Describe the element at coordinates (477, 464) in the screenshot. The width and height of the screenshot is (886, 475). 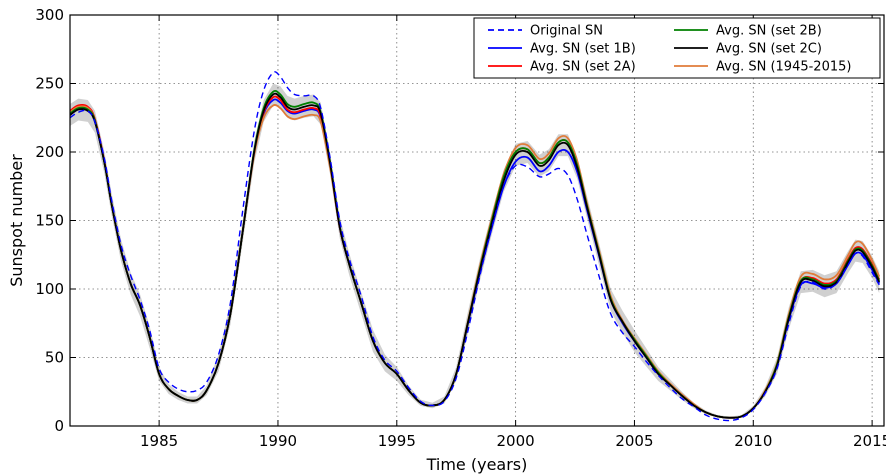
I see `x-axis-title: Time (years)` at that location.